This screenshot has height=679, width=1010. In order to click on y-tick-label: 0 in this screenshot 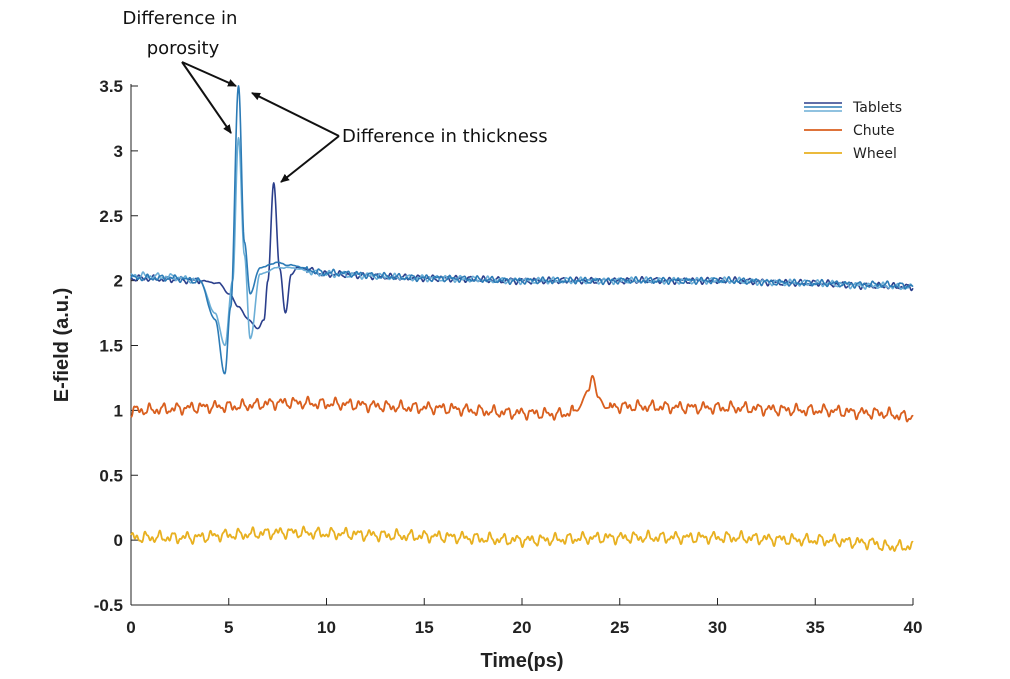, I will do `click(118, 540)`.